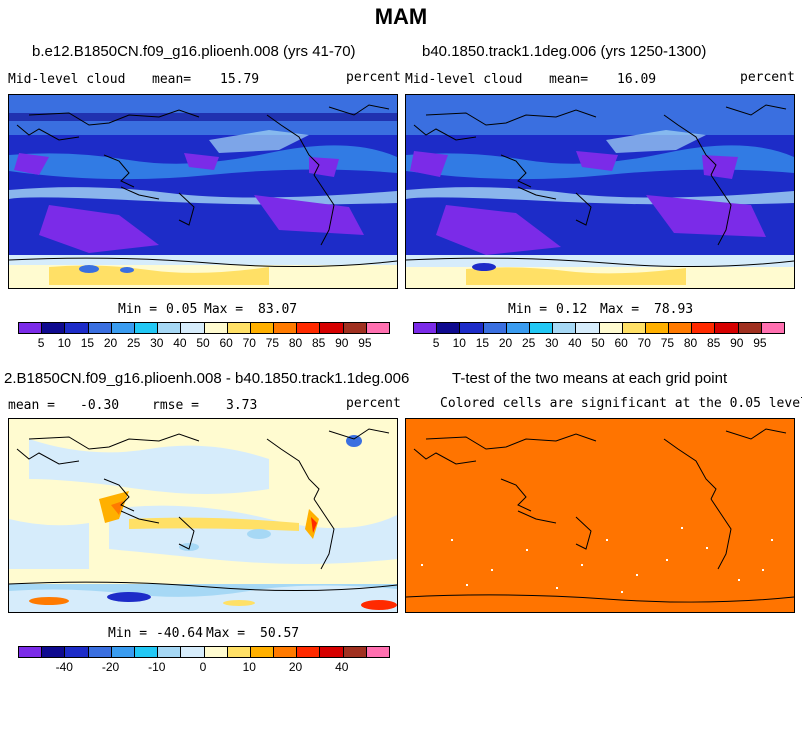  What do you see at coordinates (203, 667) in the screenshot?
I see `colorbar-tick-label: 0` at bounding box center [203, 667].